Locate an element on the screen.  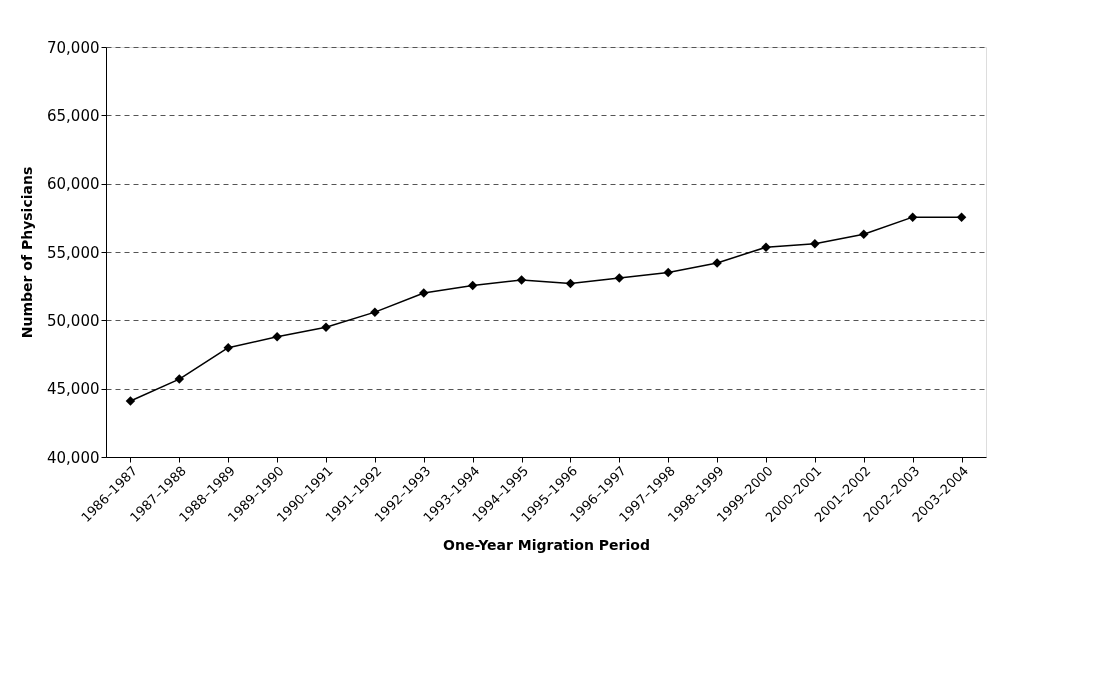
y-tick-label: 40,000 is located at coordinates (73, 457).